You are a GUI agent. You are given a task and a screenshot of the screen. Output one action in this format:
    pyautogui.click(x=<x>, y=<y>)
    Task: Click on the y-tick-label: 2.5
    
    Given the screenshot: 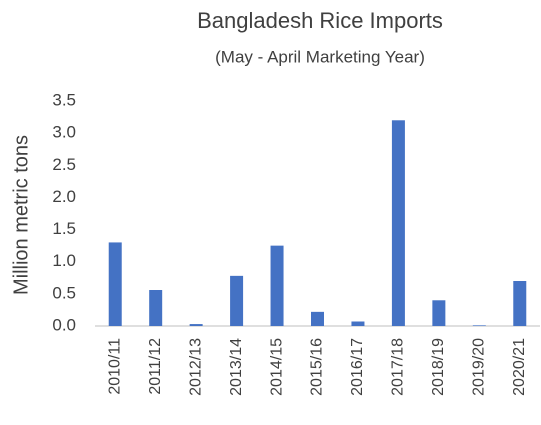 What is the action you would take?
    pyautogui.click(x=64, y=164)
    